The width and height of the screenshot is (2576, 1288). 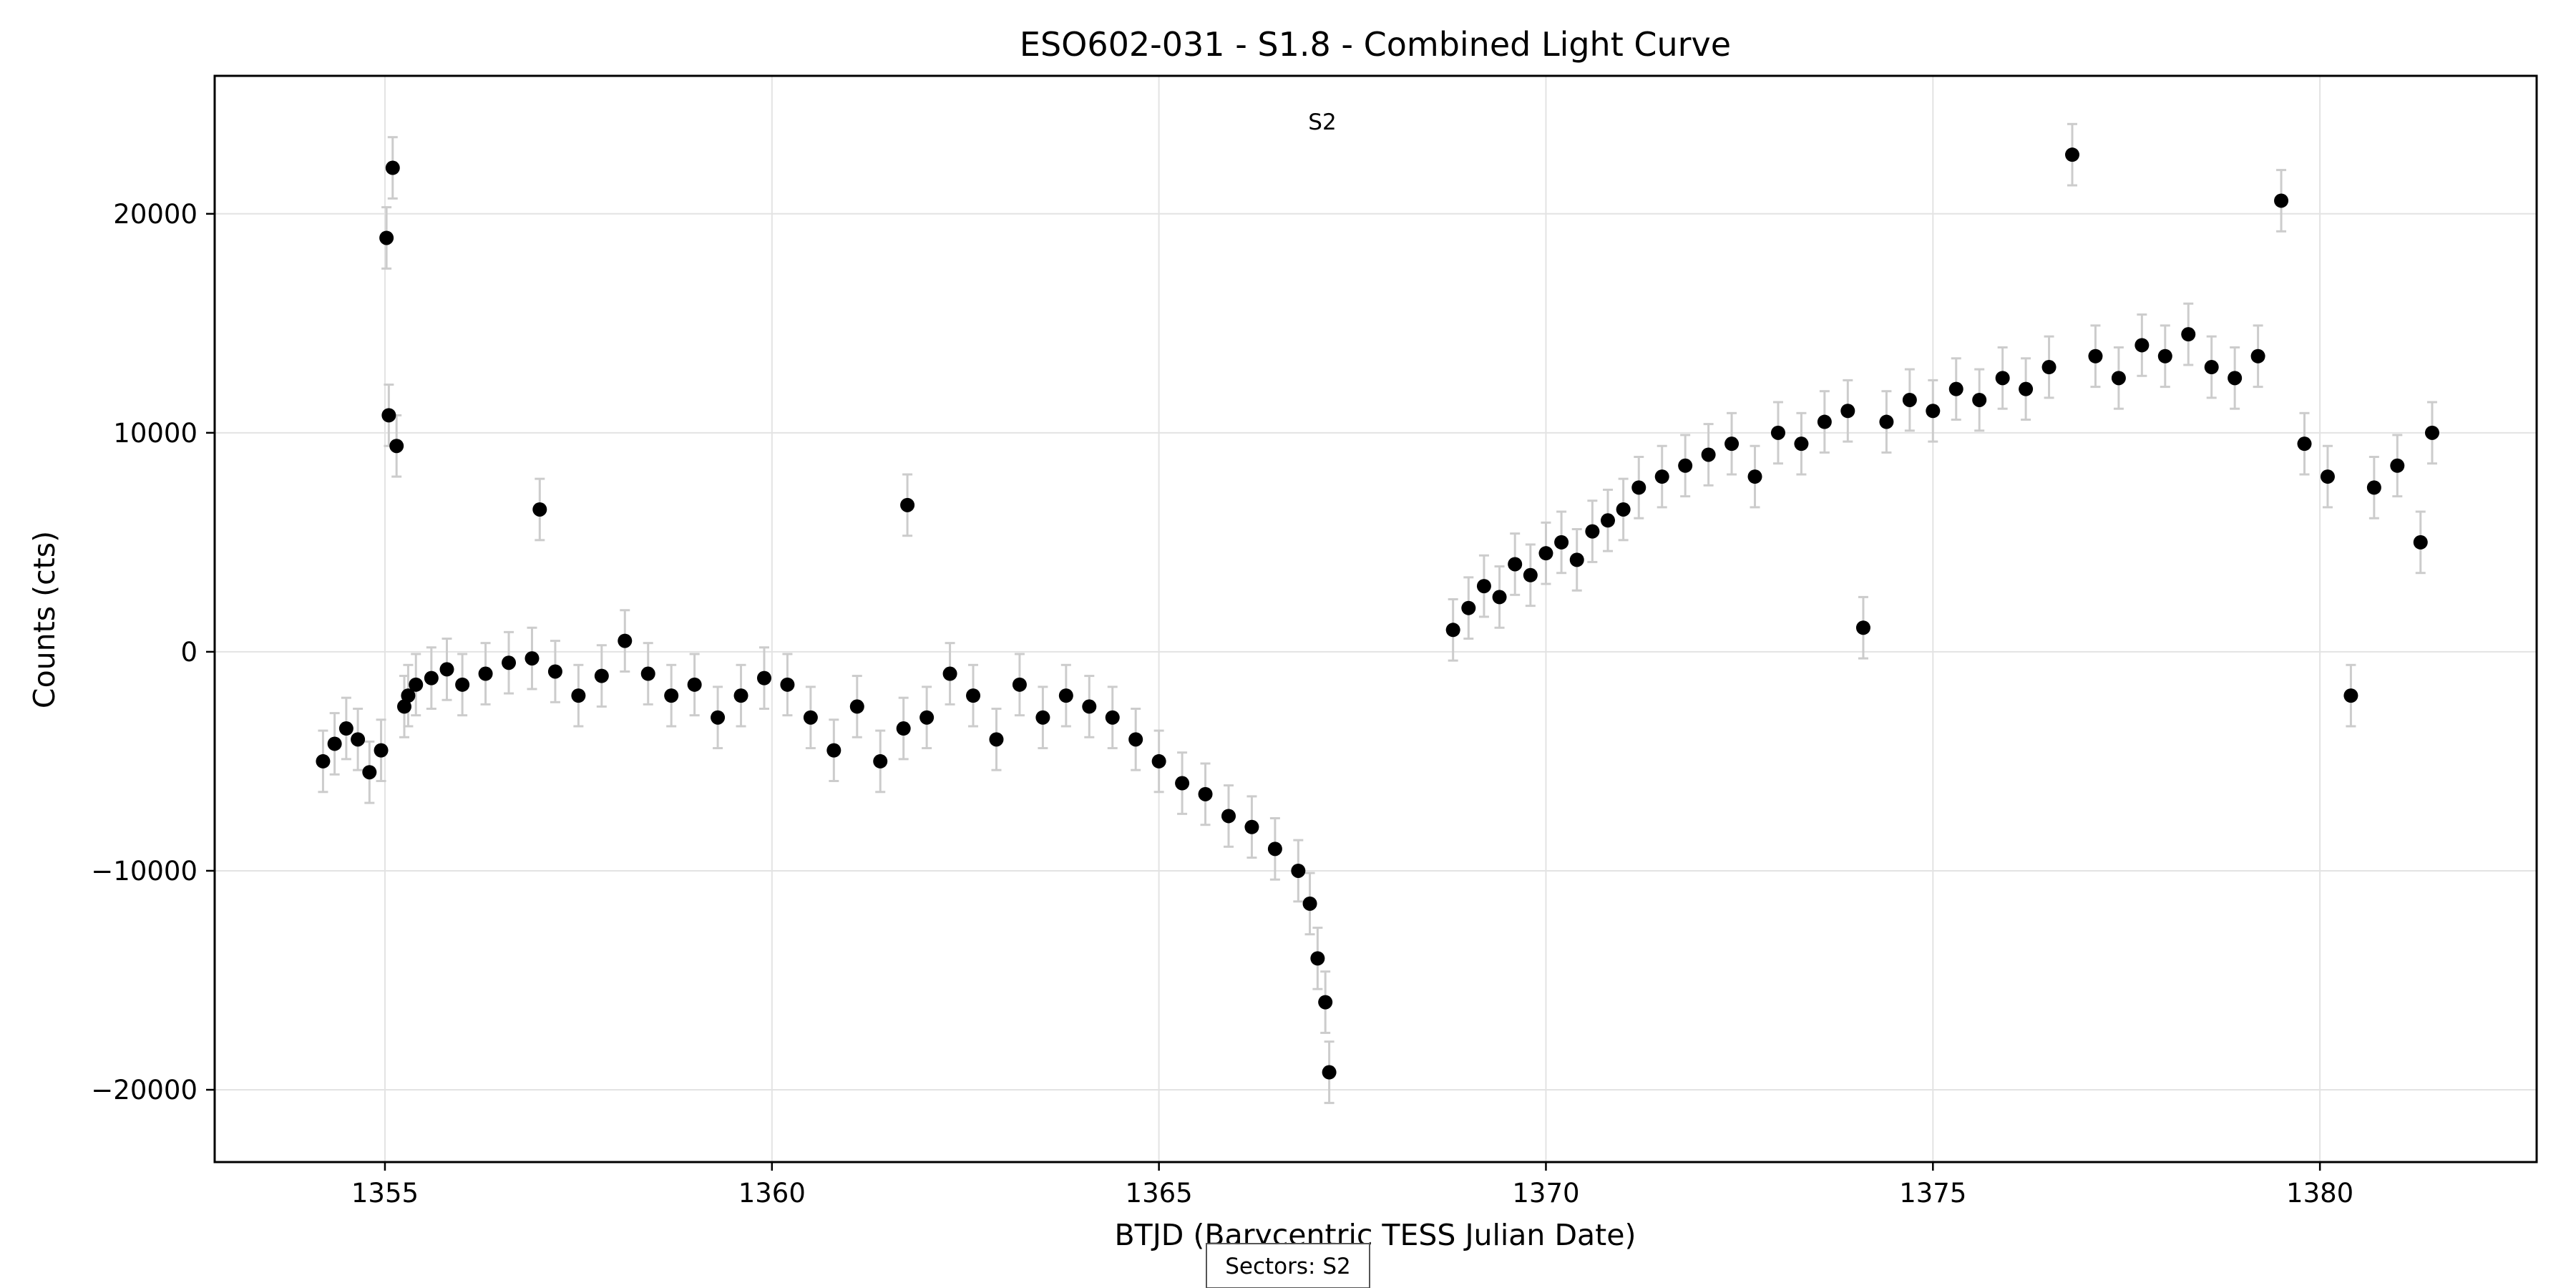 What do you see at coordinates (188, 652) in the screenshot?
I see `y-tick-label: 0` at bounding box center [188, 652].